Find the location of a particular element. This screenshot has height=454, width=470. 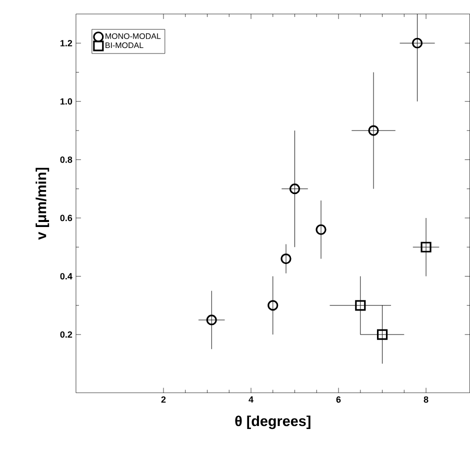

y-axis-title: v [μm/min] is located at coordinates (43, 204).